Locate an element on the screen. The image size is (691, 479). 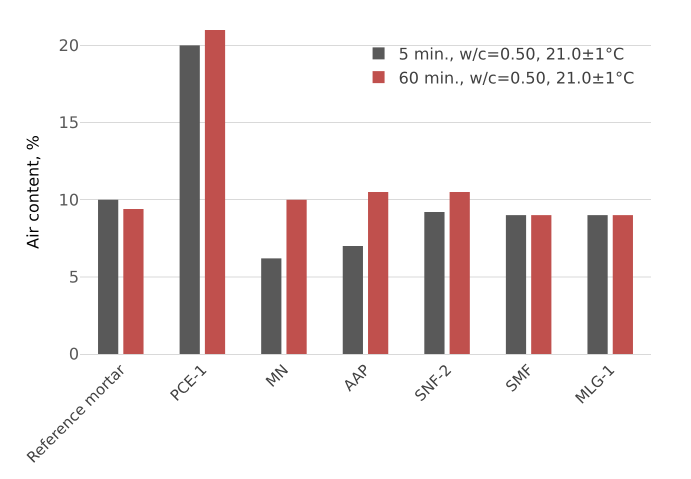
y-axis-title: Air content, % is located at coordinates (33, 192).